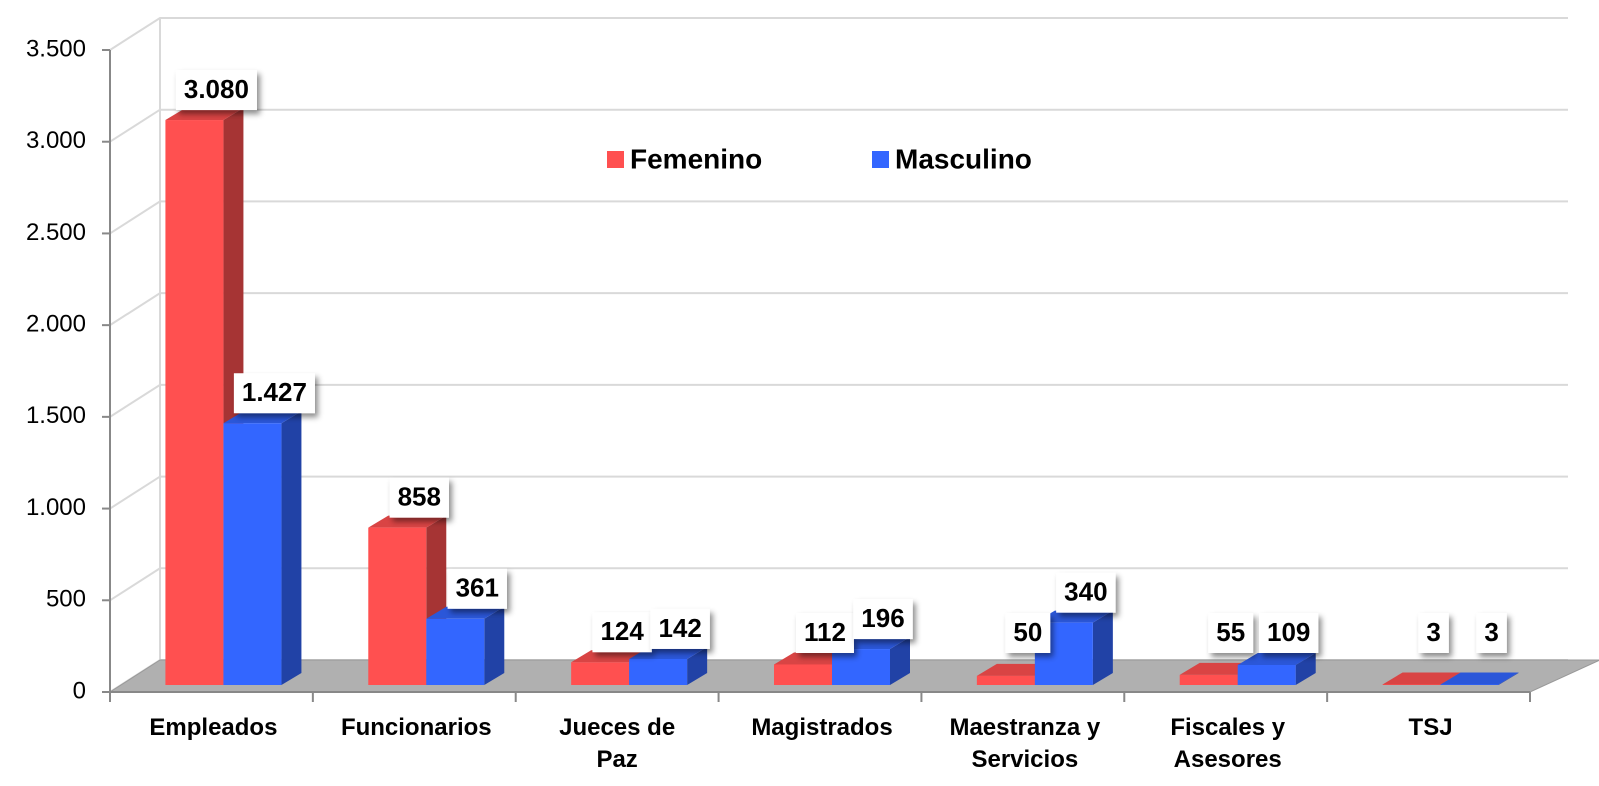 This screenshot has height=786, width=1599. I want to click on x-tick-label: TSJ, so click(1430, 727).